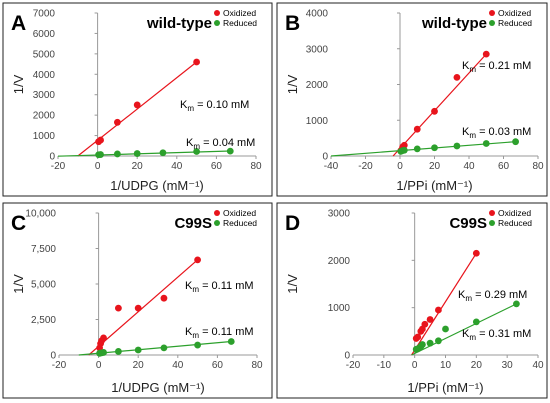 The width and height of the screenshot is (550, 403). What do you see at coordinates (217, 13) in the screenshot?
I see `legend-marker-oxidized` at bounding box center [217, 13].